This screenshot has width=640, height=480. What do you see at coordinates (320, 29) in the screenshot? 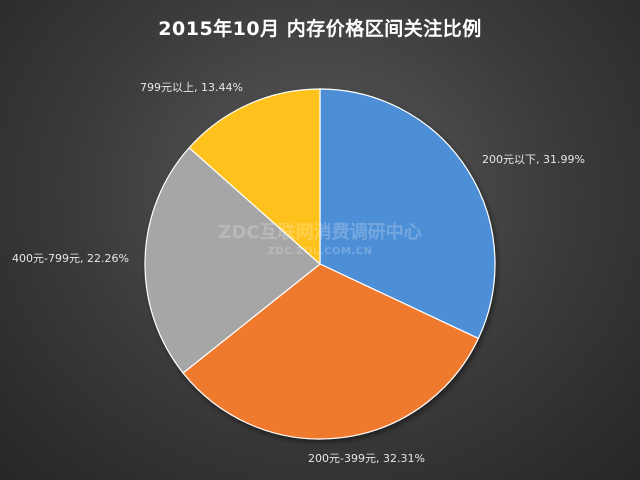
I see `chart-title: 2015年10月 内存价格区间关注比例` at bounding box center [320, 29].